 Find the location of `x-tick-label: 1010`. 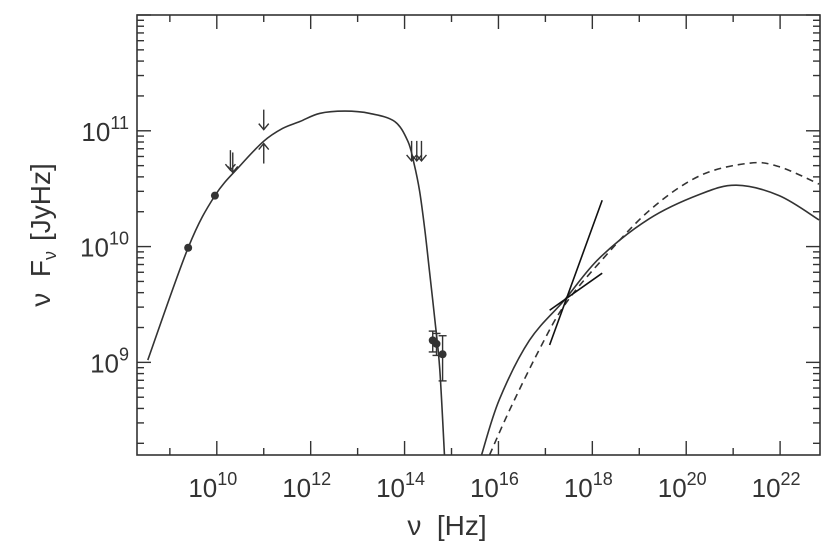

x-tick-label: 1010 is located at coordinates (212, 486).